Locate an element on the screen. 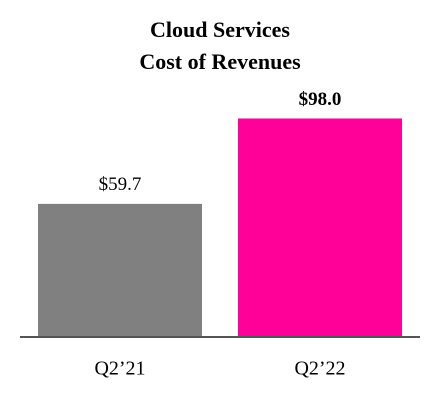  x-tick-label: Q2’21 is located at coordinates (119, 369).